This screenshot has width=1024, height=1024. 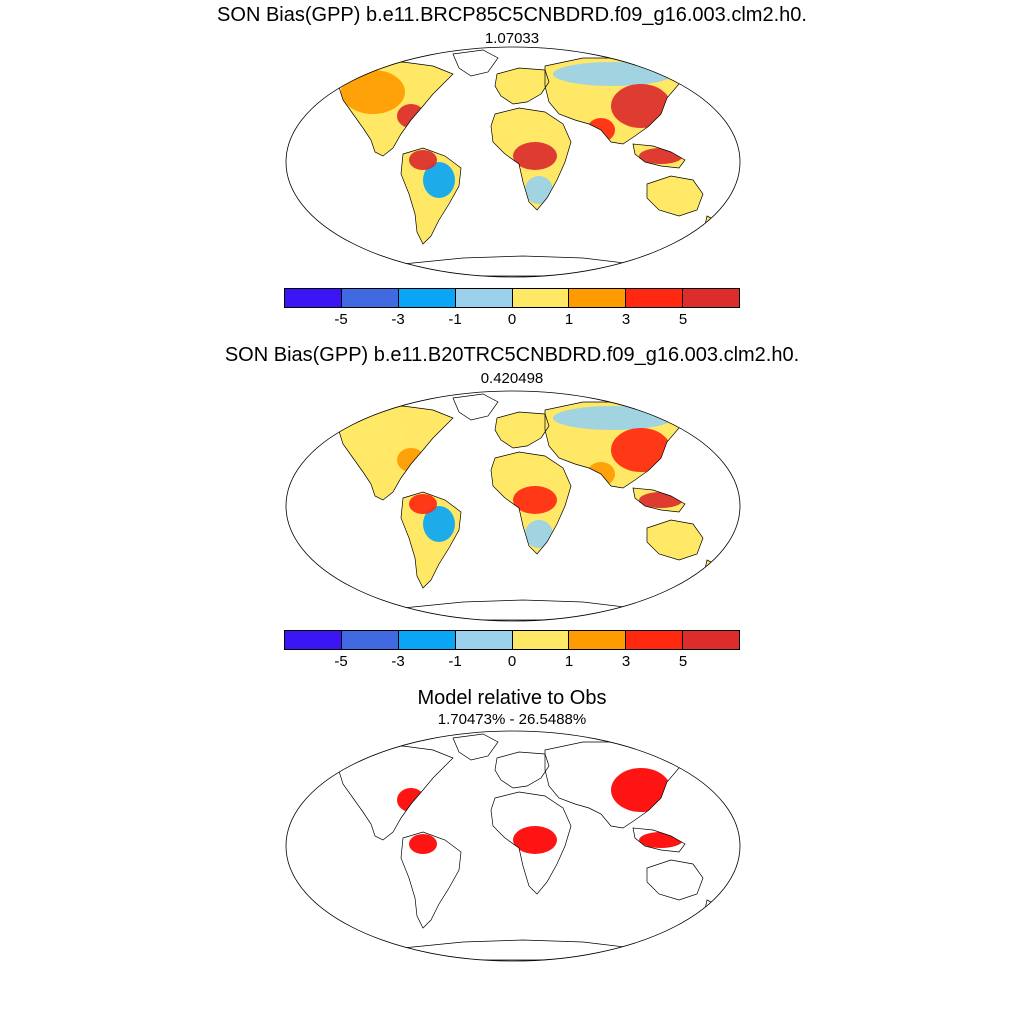 I want to click on land-fill-north-america, so click(x=395, y=793).